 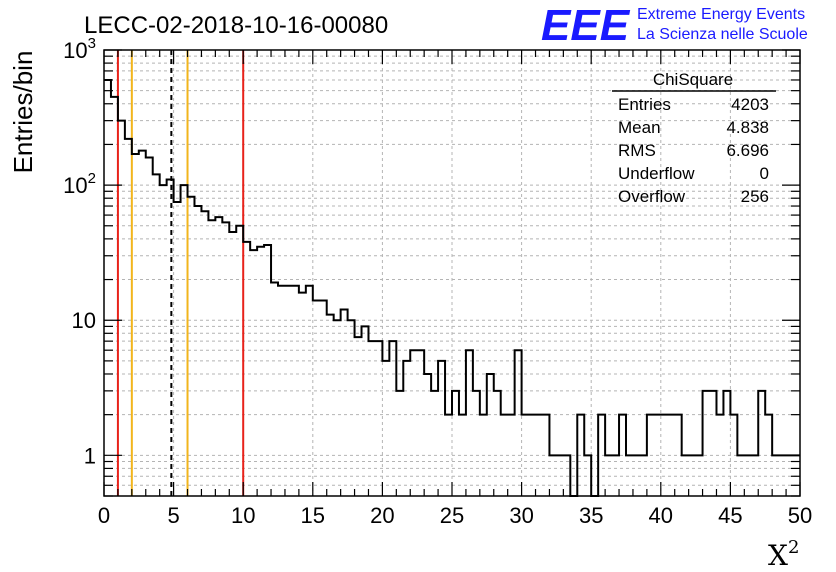 I want to click on stats-label-underflow: Underflow, so click(x=656, y=173).